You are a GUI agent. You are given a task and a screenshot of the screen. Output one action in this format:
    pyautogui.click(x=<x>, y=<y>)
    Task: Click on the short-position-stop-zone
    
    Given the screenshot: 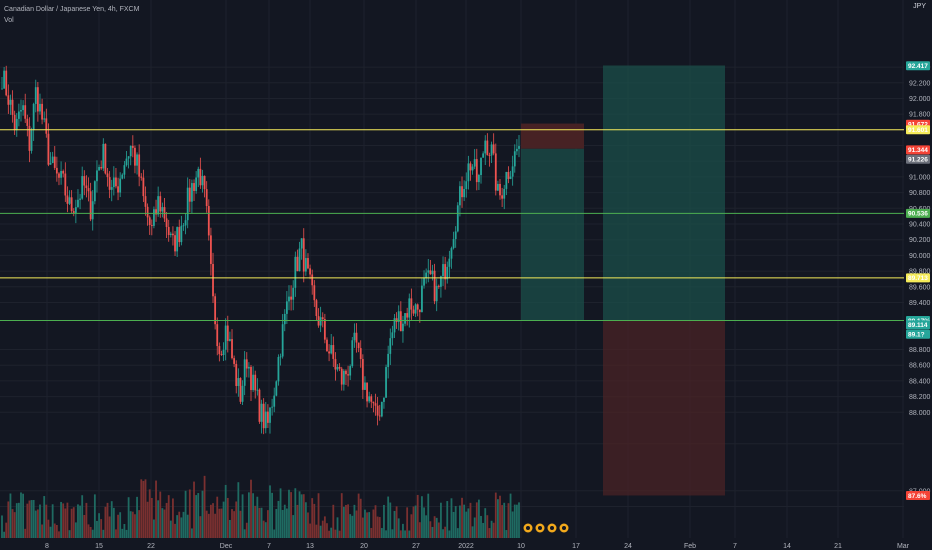 What is the action you would take?
    pyautogui.click(x=552, y=136)
    